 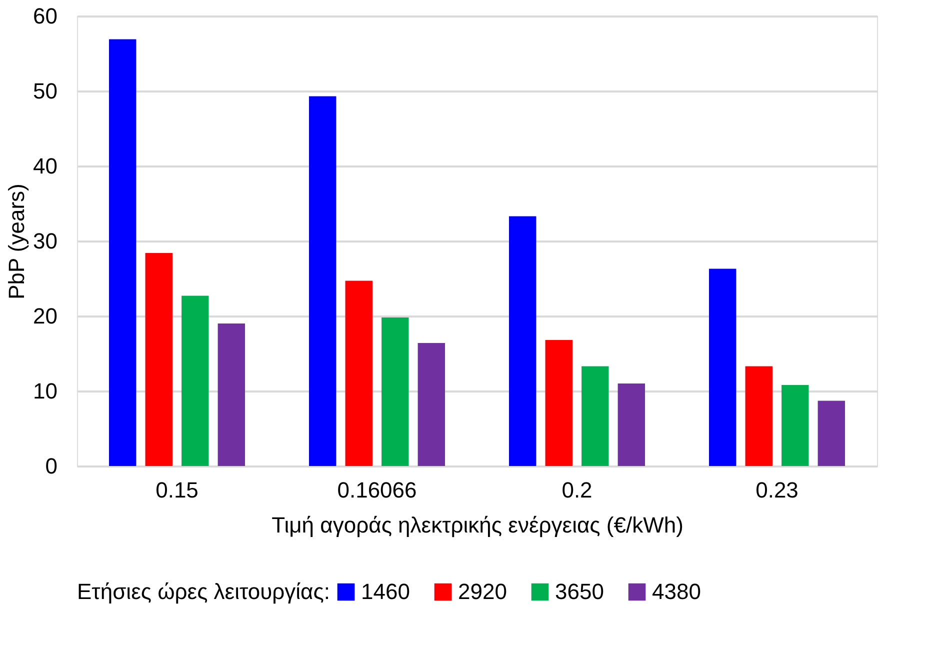 What do you see at coordinates (579, 591) in the screenshot?
I see `legend-label: 3650` at bounding box center [579, 591].